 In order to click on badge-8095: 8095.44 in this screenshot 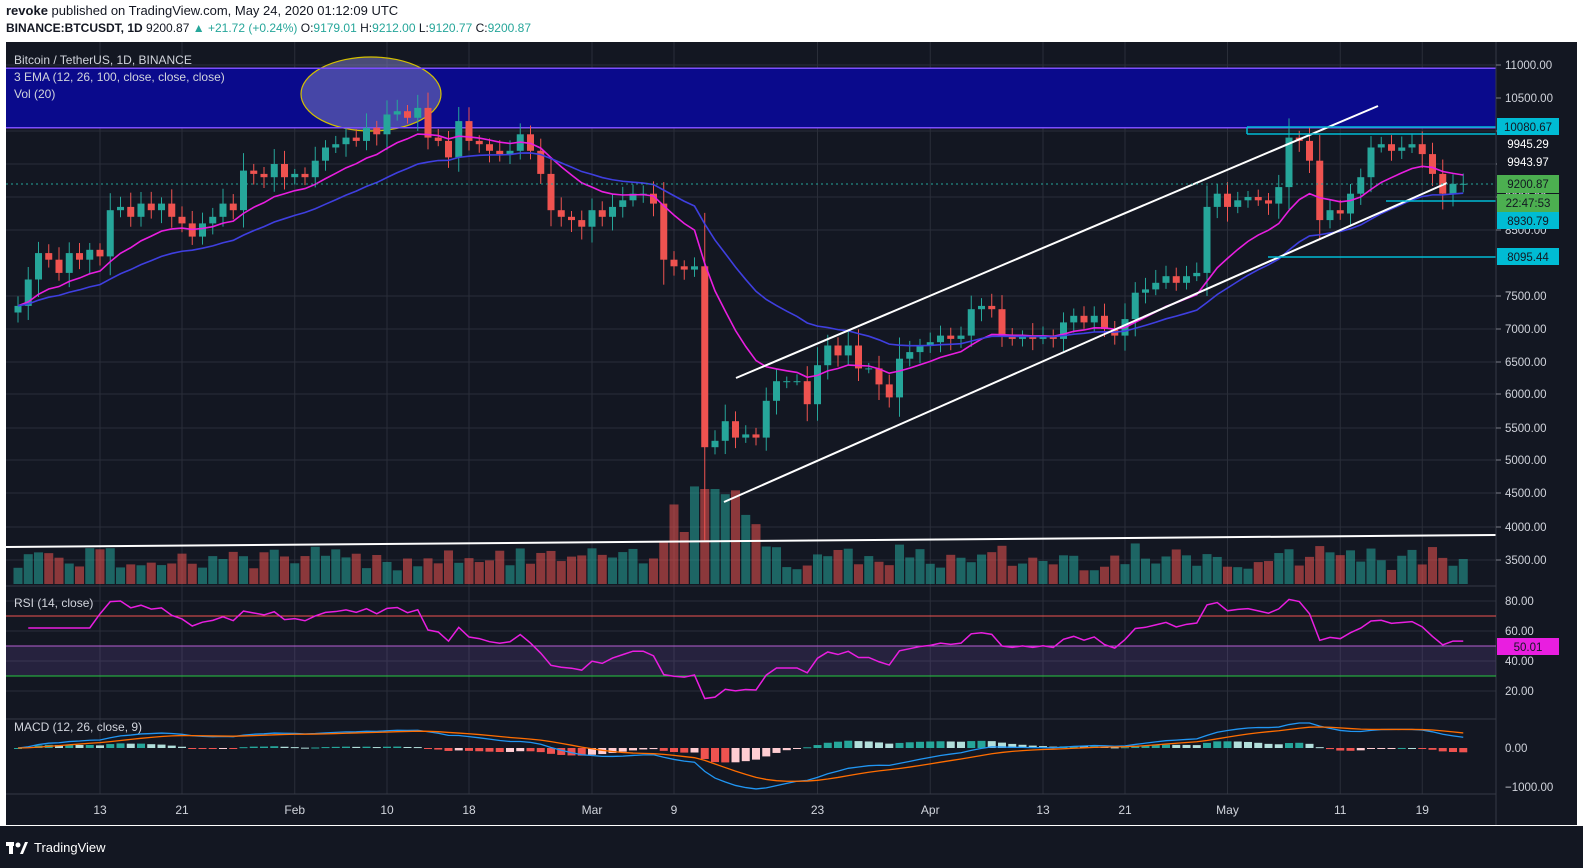, I will do `click(1528, 256)`.